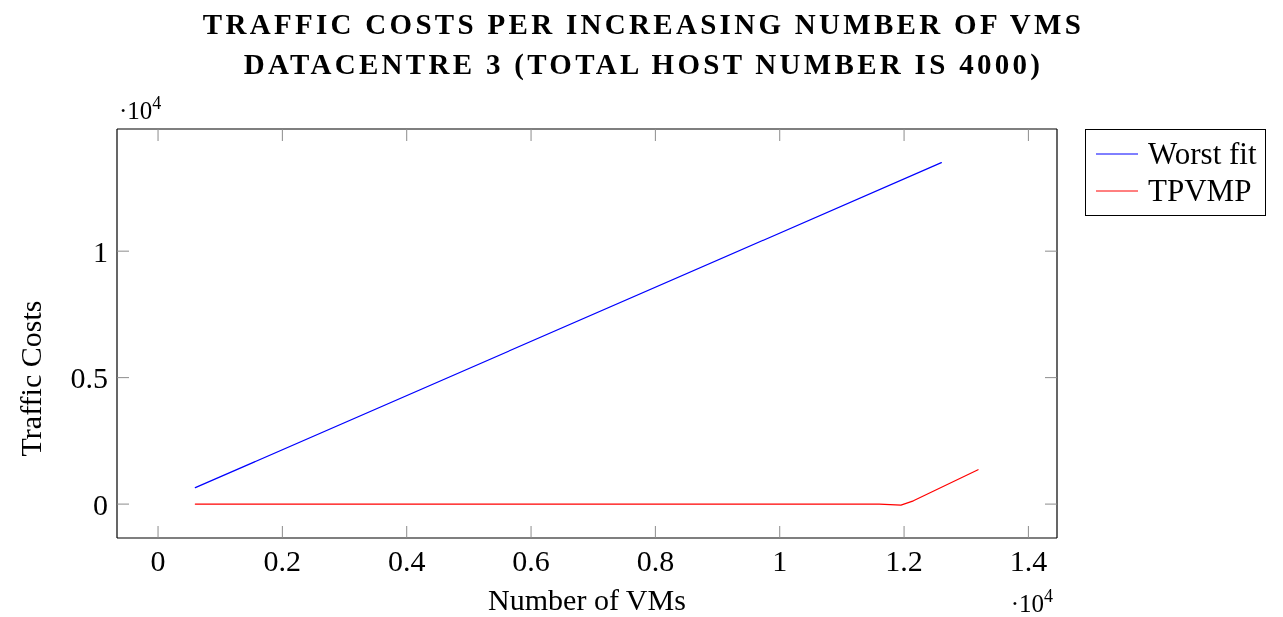 The image size is (1283, 617). What do you see at coordinates (587, 599) in the screenshot?
I see `x-axis-title: Number of VMs` at bounding box center [587, 599].